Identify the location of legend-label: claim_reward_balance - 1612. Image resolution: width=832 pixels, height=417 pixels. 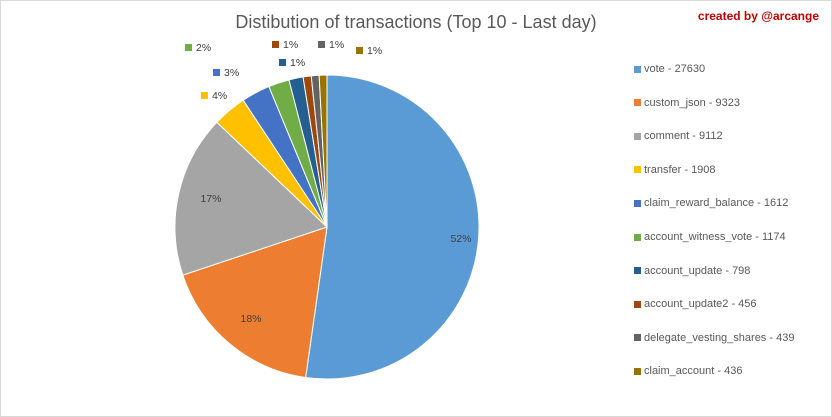
(716, 203).